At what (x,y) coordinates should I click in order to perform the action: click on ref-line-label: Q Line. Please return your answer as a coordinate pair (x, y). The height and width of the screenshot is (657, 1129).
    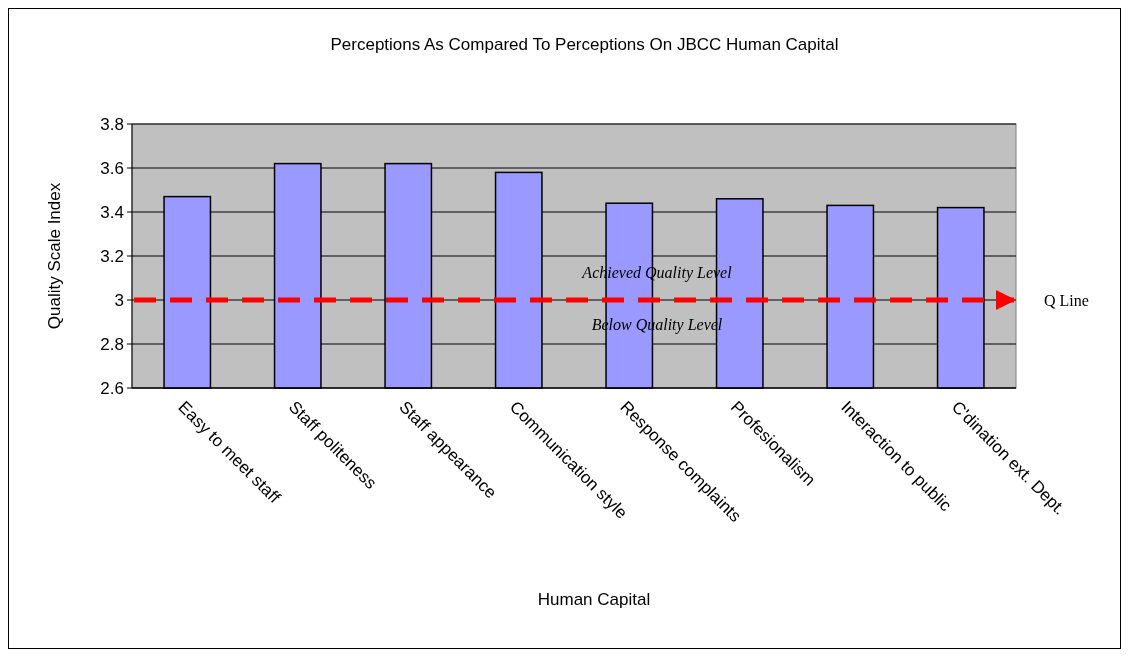
    Looking at the image, I should click on (1066, 300).